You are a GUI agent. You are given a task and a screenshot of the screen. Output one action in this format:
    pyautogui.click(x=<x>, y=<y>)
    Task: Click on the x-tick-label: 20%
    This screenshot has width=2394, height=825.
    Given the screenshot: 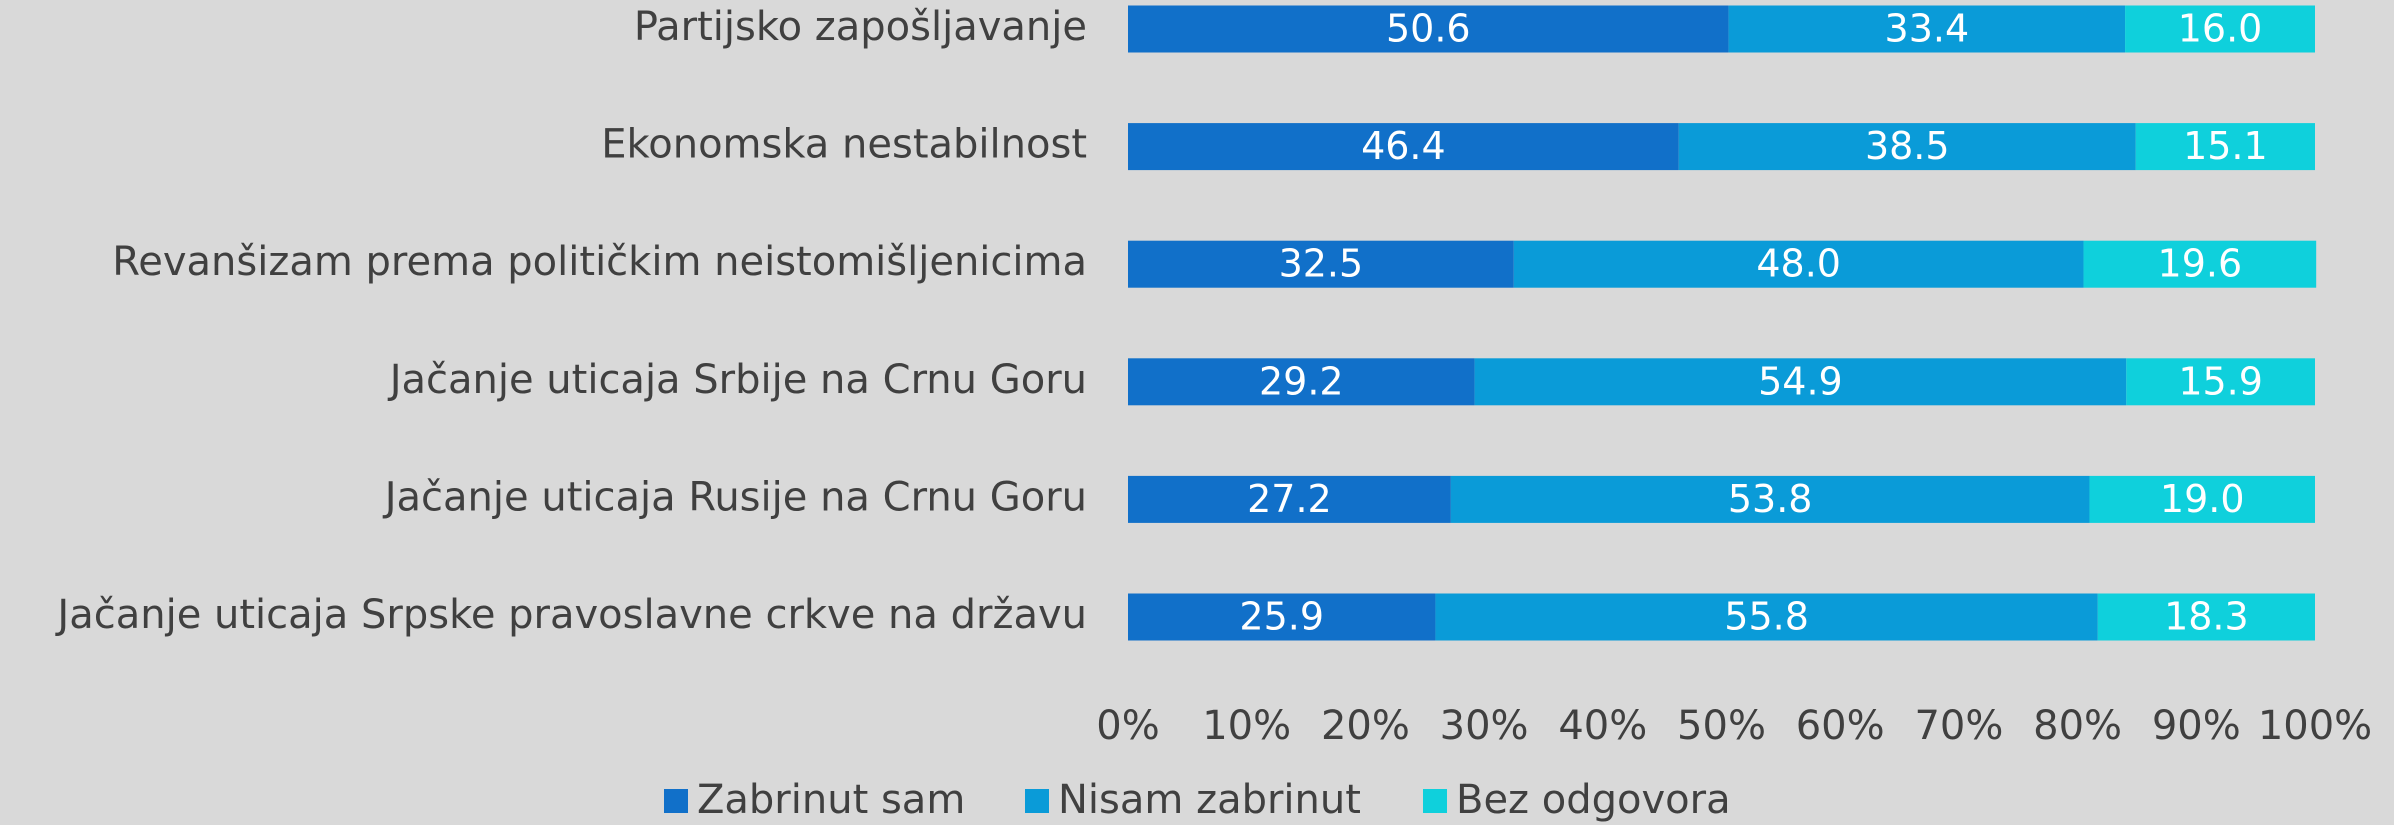 What is the action you would take?
    pyautogui.click(x=1365, y=726)
    